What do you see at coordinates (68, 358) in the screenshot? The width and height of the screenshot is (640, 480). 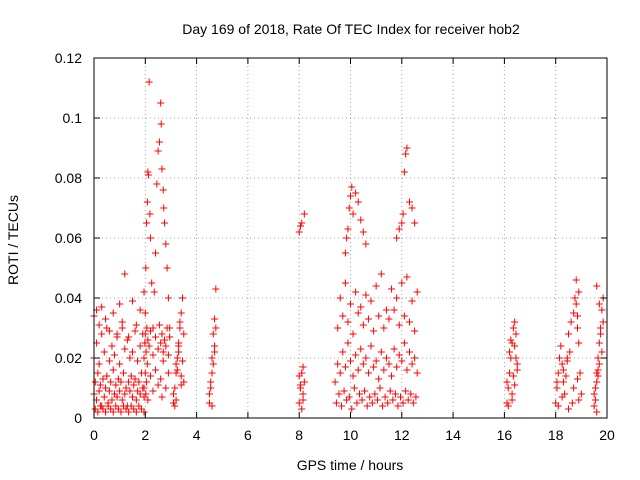 I see `y-tick-label: 0.02` at bounding box center [68, 358].